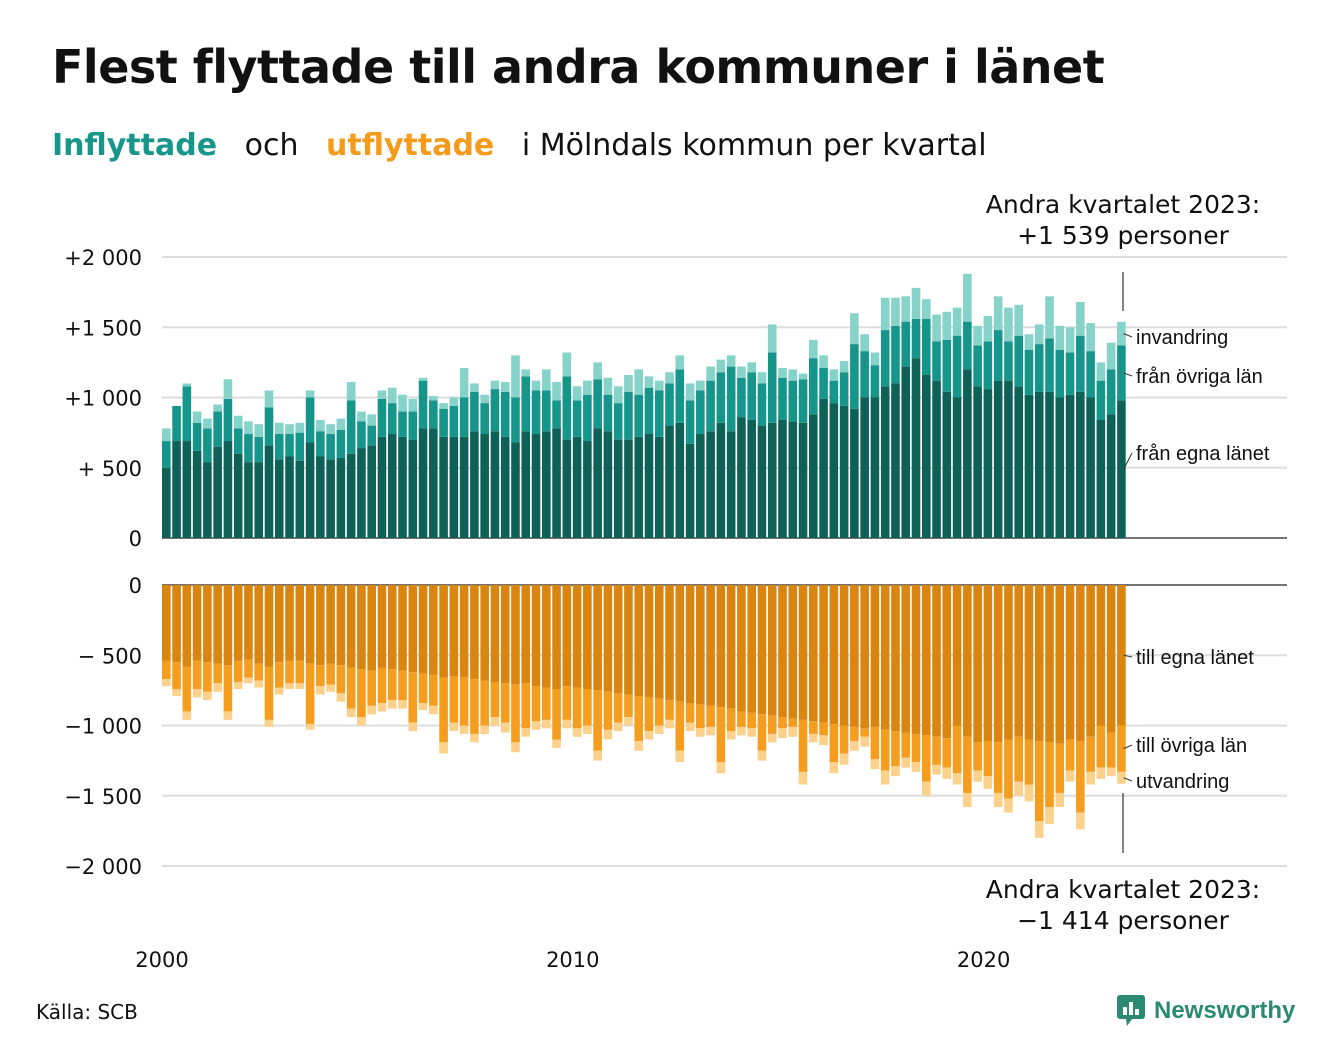  I want to click on newsworthy-logo-text: Newsworthy, so click(1225, 1010).